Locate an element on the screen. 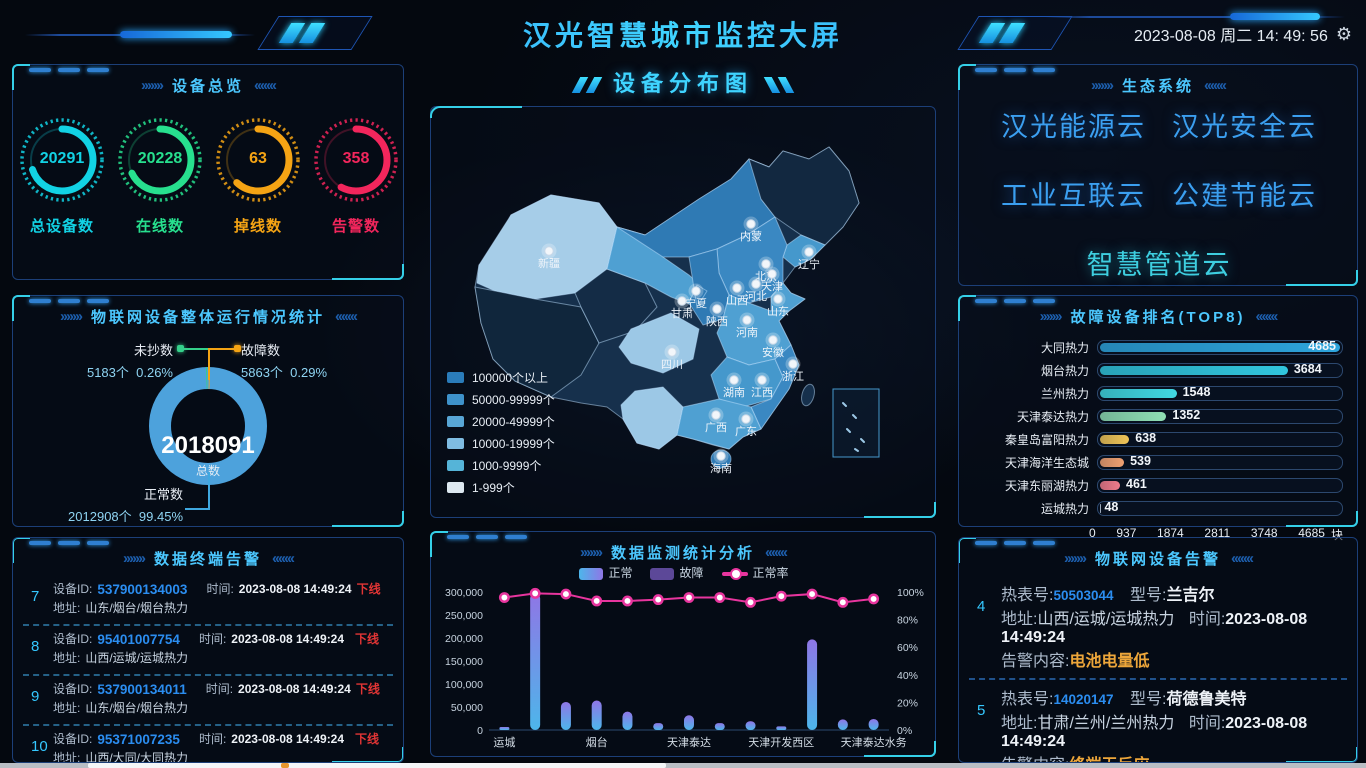 The height and width of the screenshot is (768, 1366). map-marker-海南: 海南 is located at coordinates (721, 462).